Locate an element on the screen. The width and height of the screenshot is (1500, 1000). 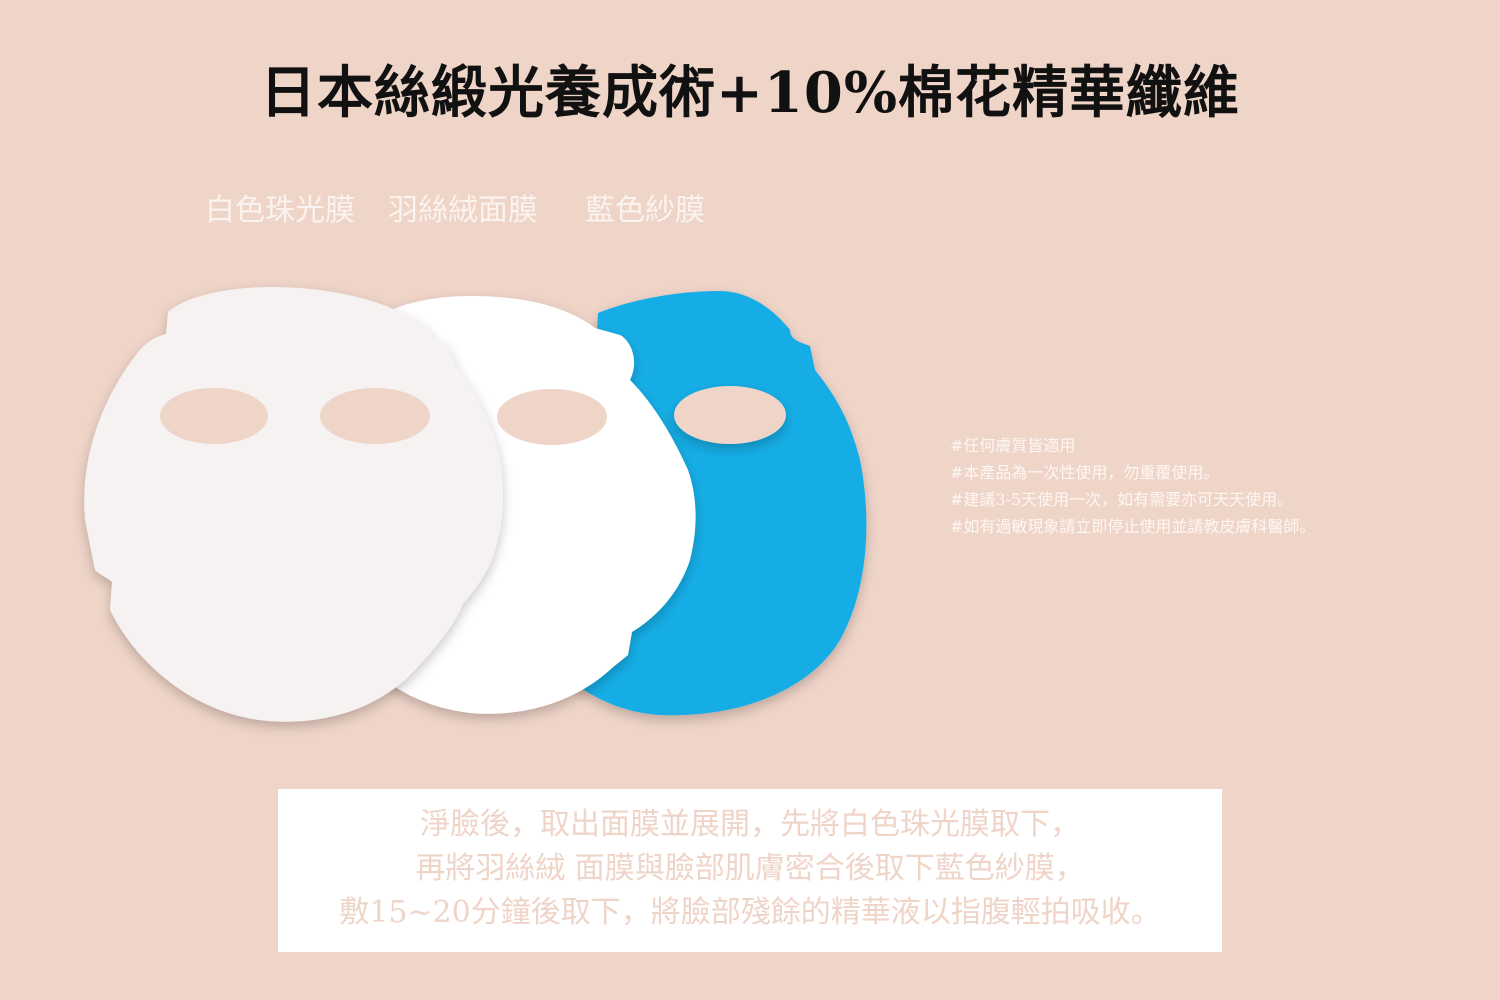
instruction-line: 淨臉後，取出面膜並展開，先將白色珠光膜取下， is located at coordinates (750, 824).